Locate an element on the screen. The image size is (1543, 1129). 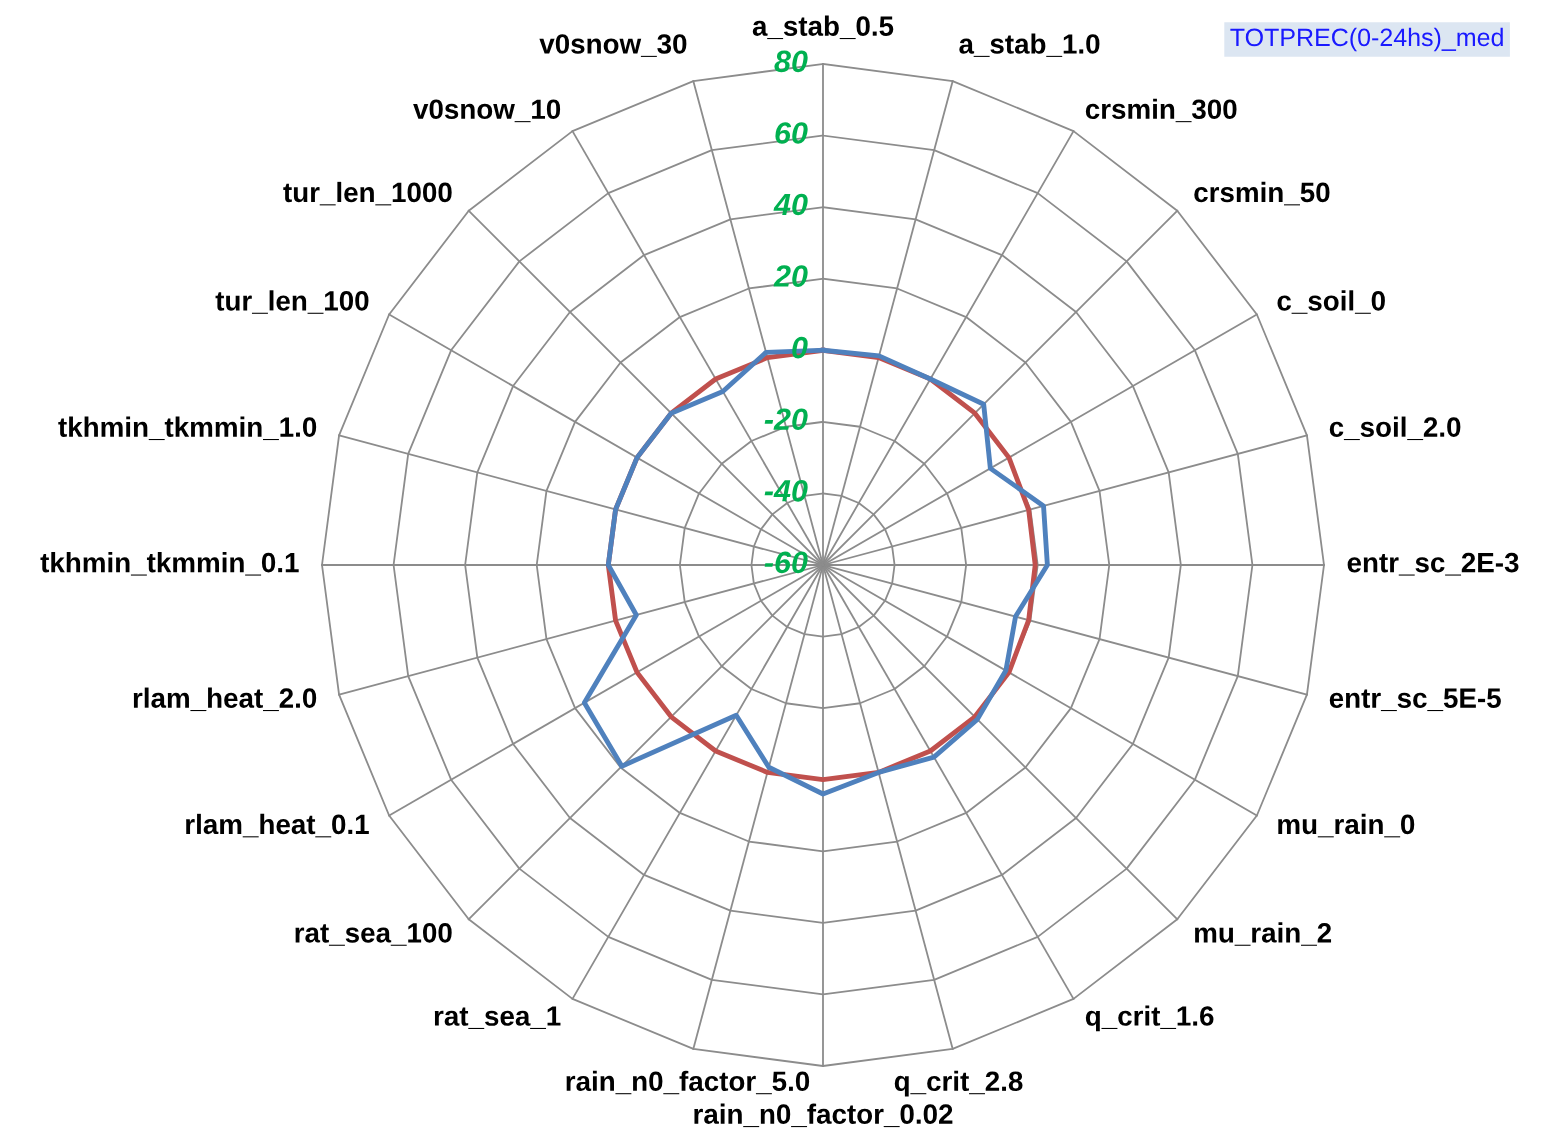
y-tick-label: 80 is located at coordinates (791, 61).